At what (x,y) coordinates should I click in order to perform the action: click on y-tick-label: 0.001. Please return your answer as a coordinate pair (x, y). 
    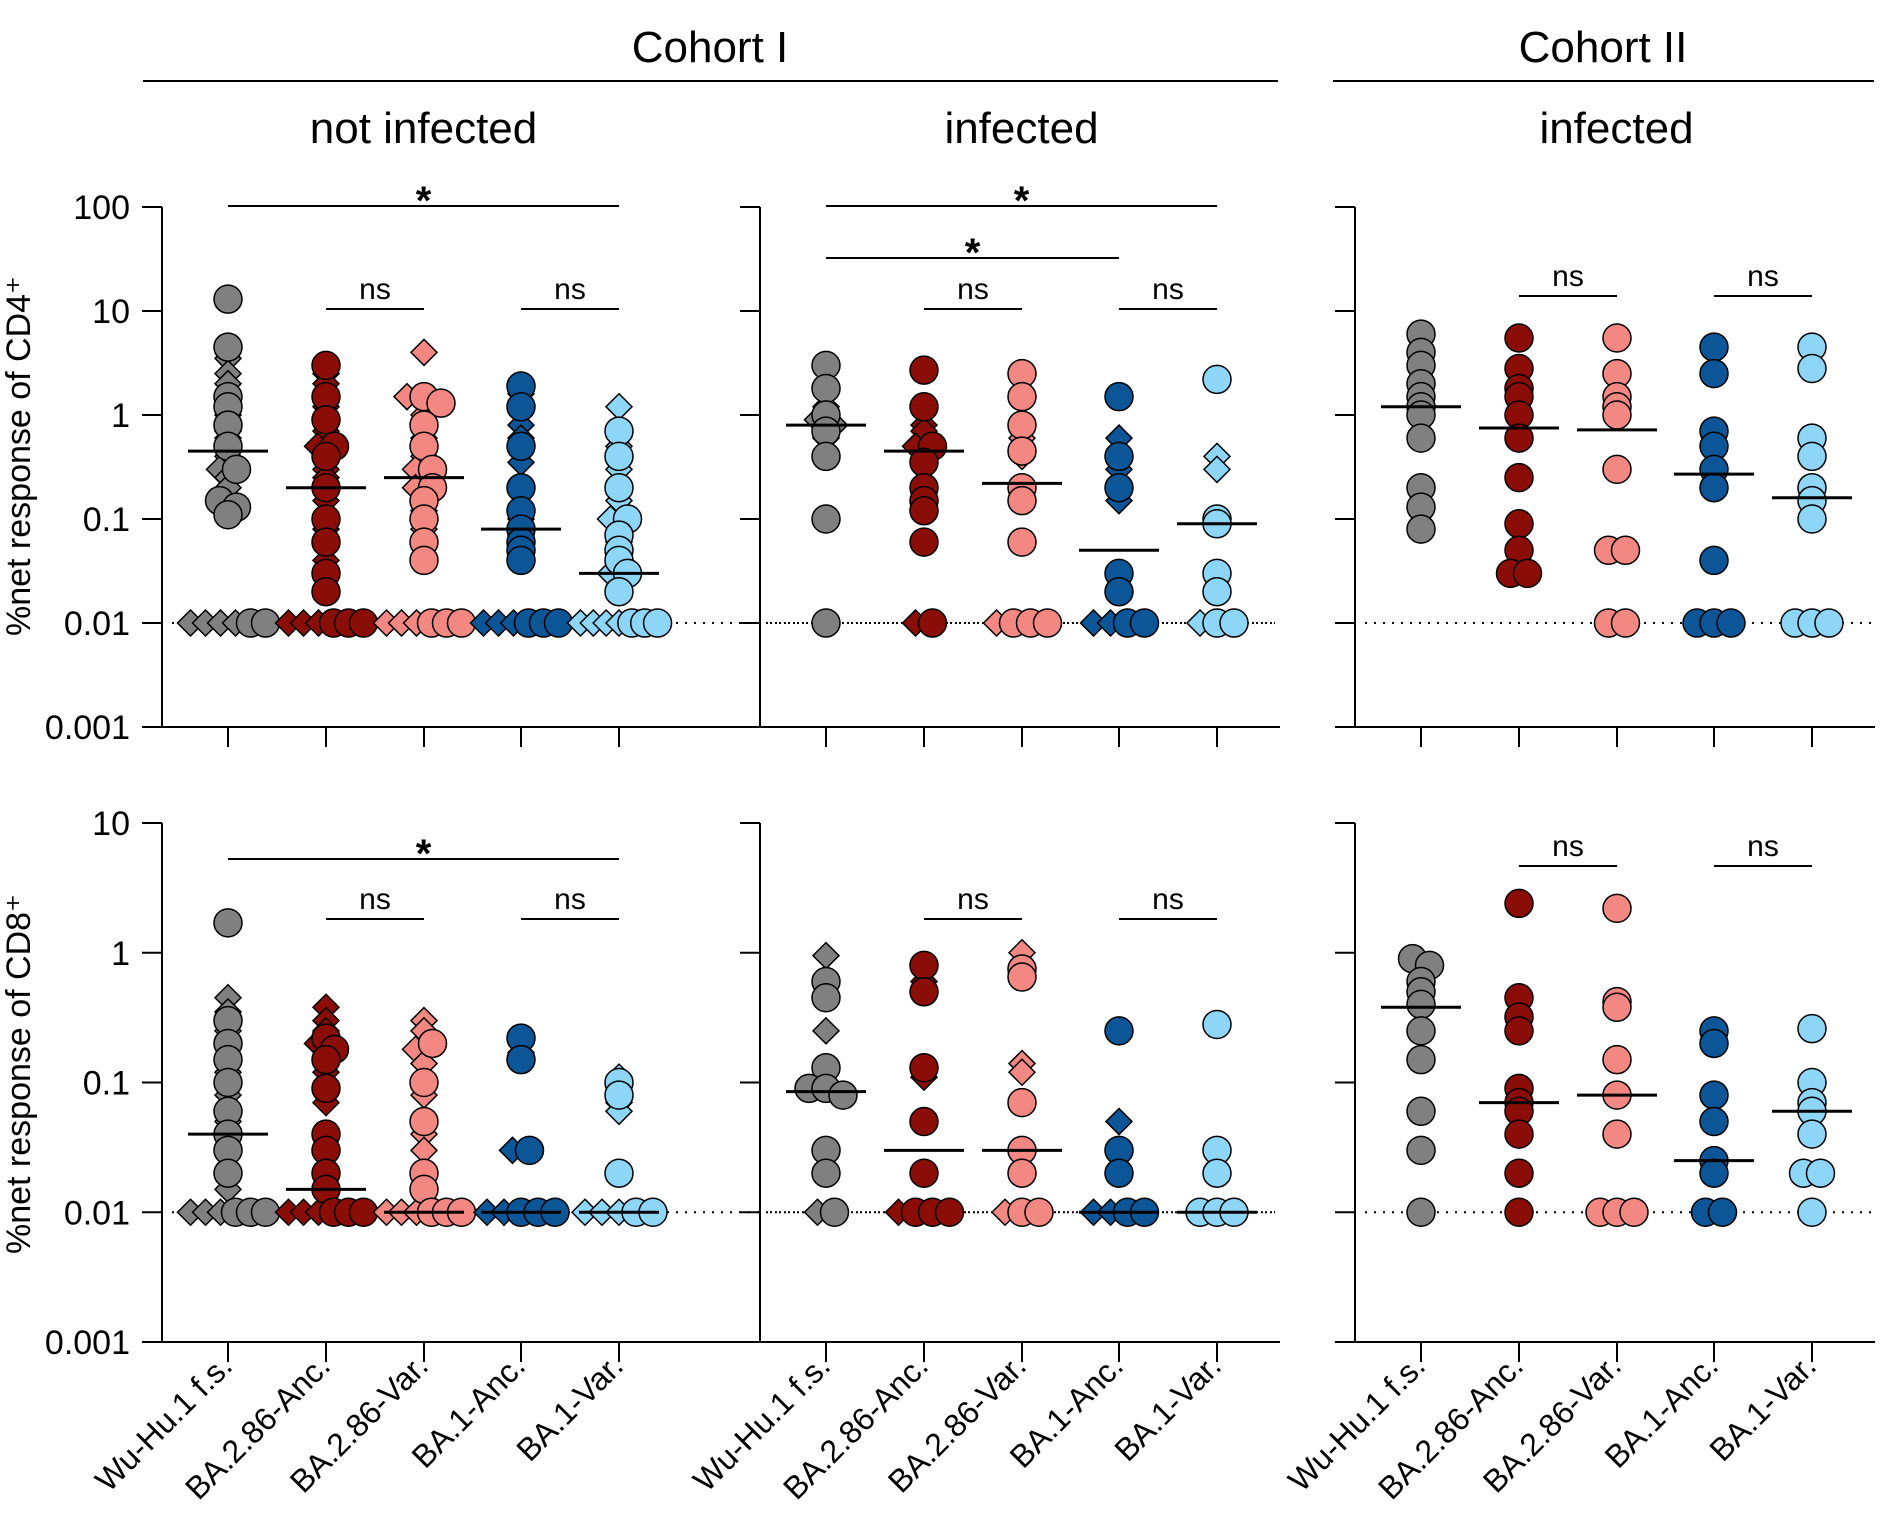
    Looking at the image, I should click on (87, 728).